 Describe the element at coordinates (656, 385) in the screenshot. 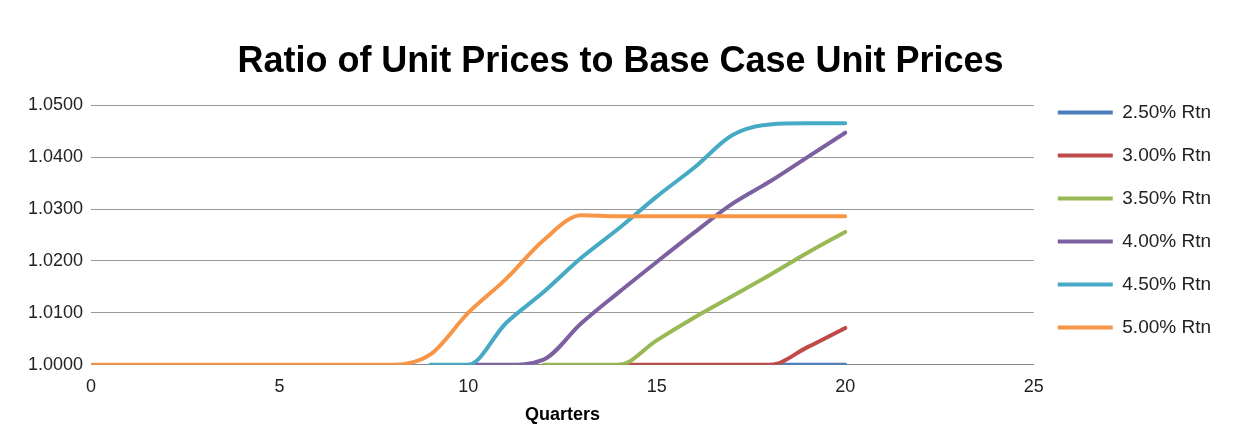

I see `x-tick-label: 15` at that location.